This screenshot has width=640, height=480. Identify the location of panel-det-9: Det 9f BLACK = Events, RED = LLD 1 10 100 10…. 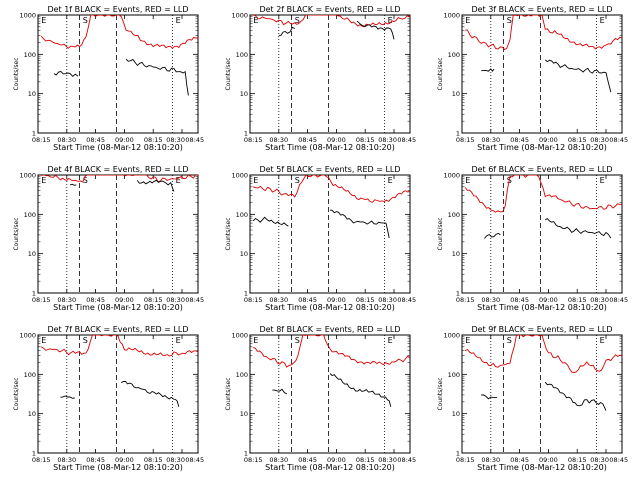
(532, 398).